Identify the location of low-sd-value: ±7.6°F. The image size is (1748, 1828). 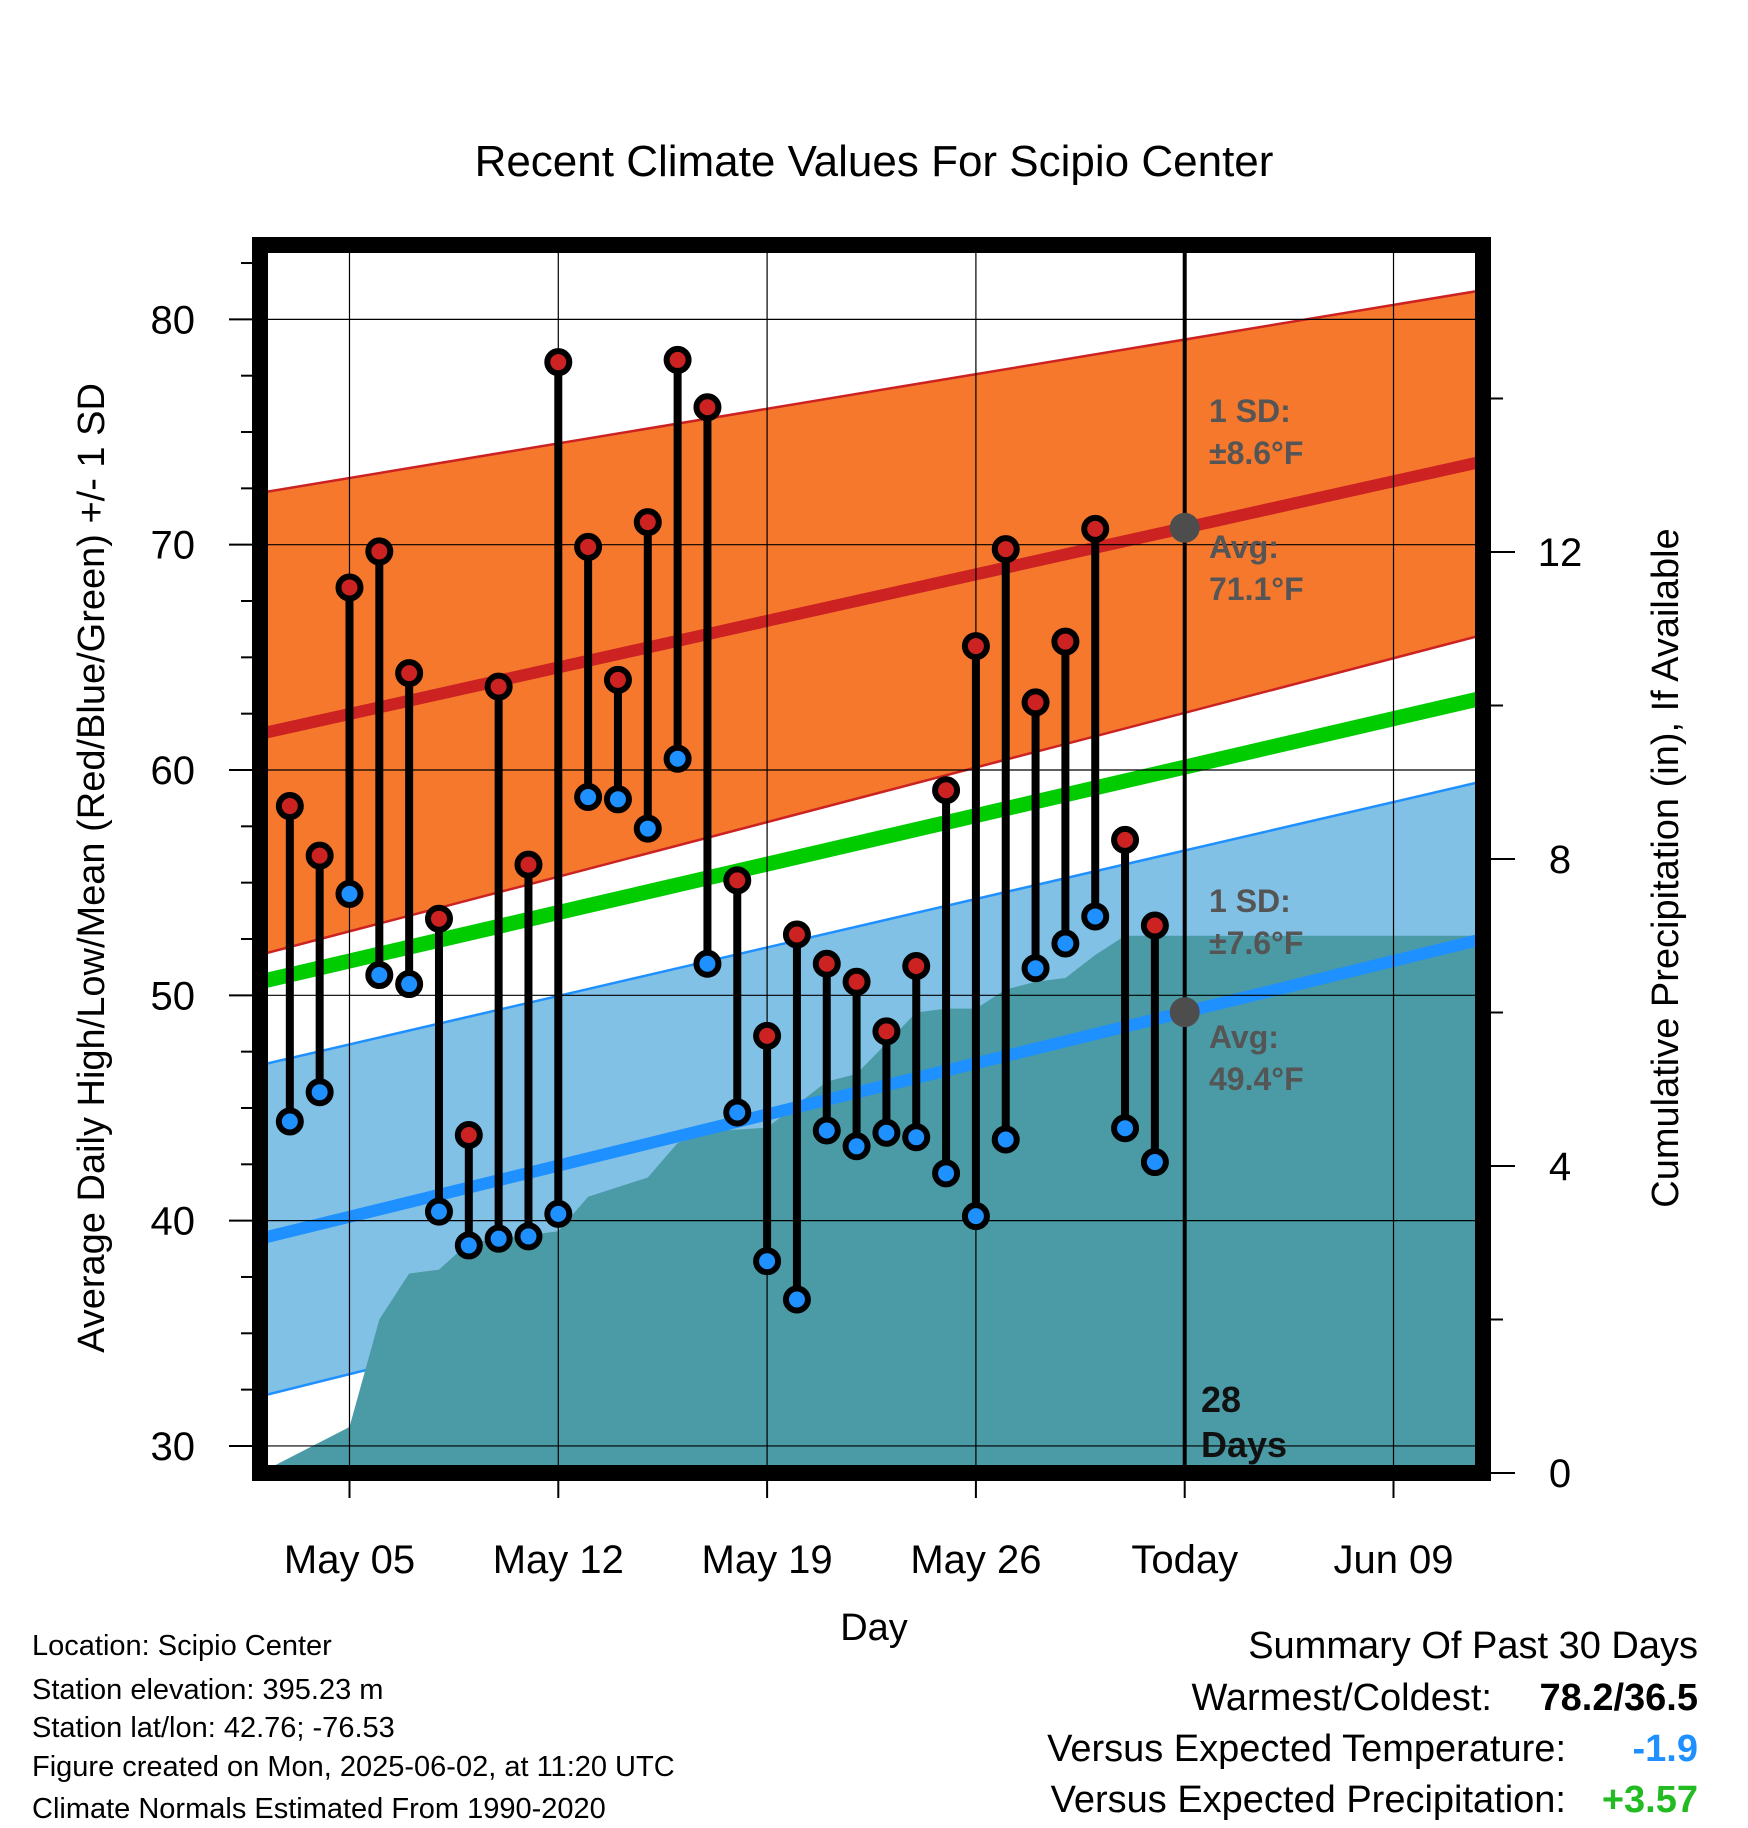
(1256, 943).